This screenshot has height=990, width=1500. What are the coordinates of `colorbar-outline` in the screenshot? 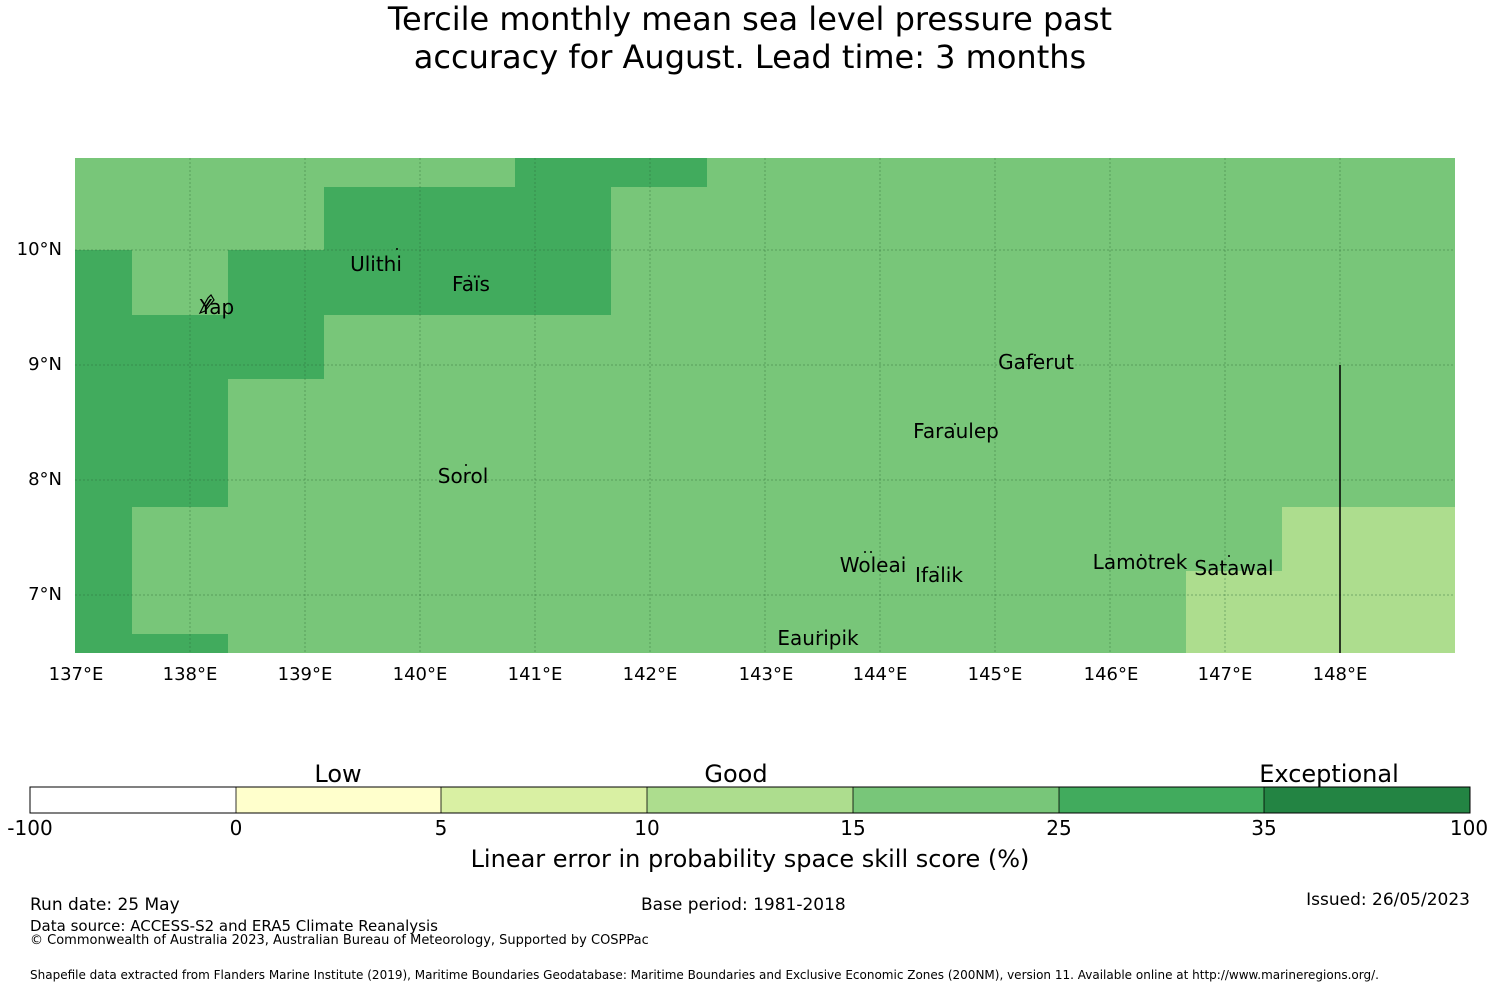 It's located at (750, 800).